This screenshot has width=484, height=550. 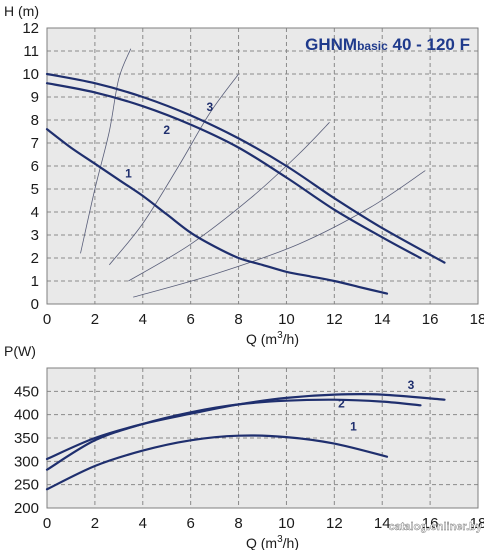 I want to click on y-tick-label: 0, so click(x=35, y=304).